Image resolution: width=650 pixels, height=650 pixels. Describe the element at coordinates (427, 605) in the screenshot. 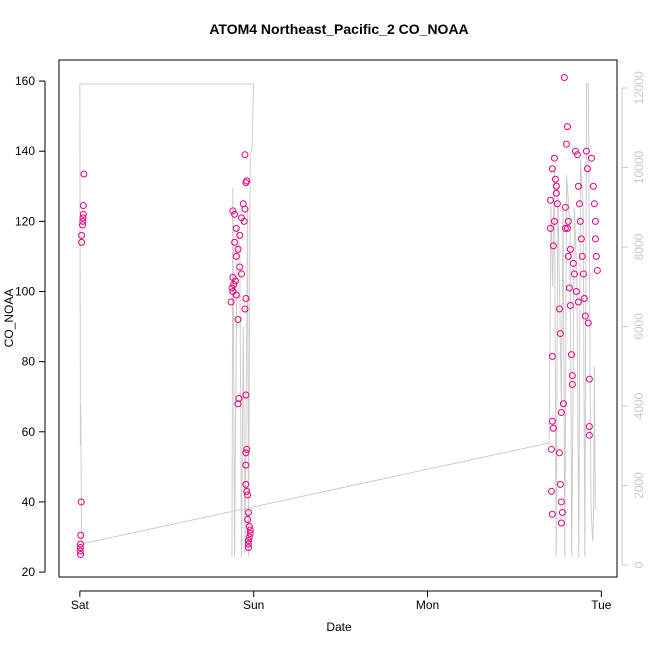

I see `x-tick-label: Mon` at that location.